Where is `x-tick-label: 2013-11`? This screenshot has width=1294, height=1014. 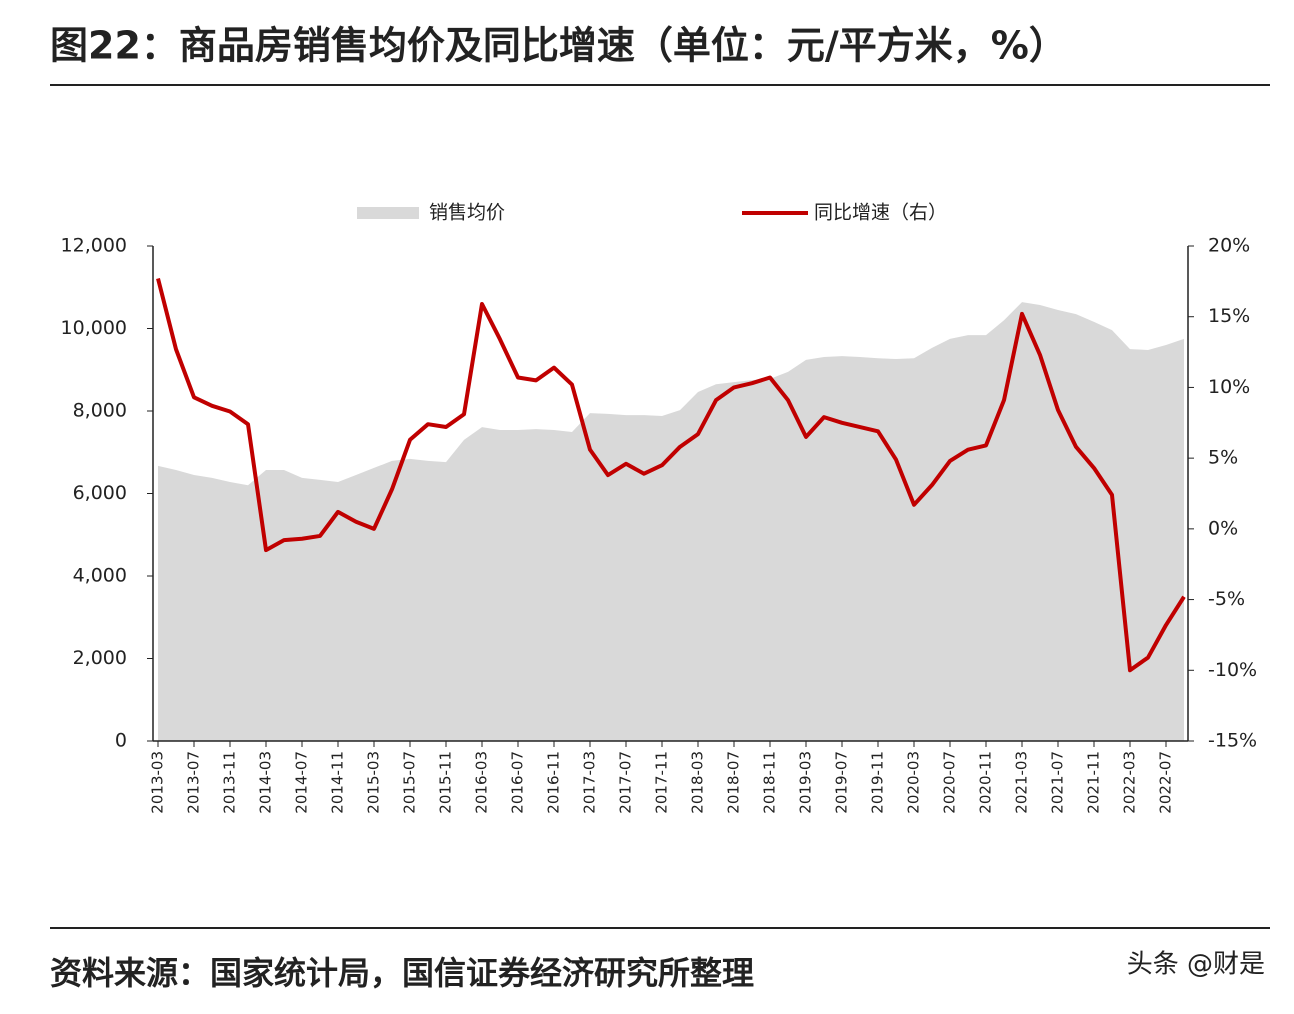 x-tick-label: 2013-11 is located at coordinates (230, 782).